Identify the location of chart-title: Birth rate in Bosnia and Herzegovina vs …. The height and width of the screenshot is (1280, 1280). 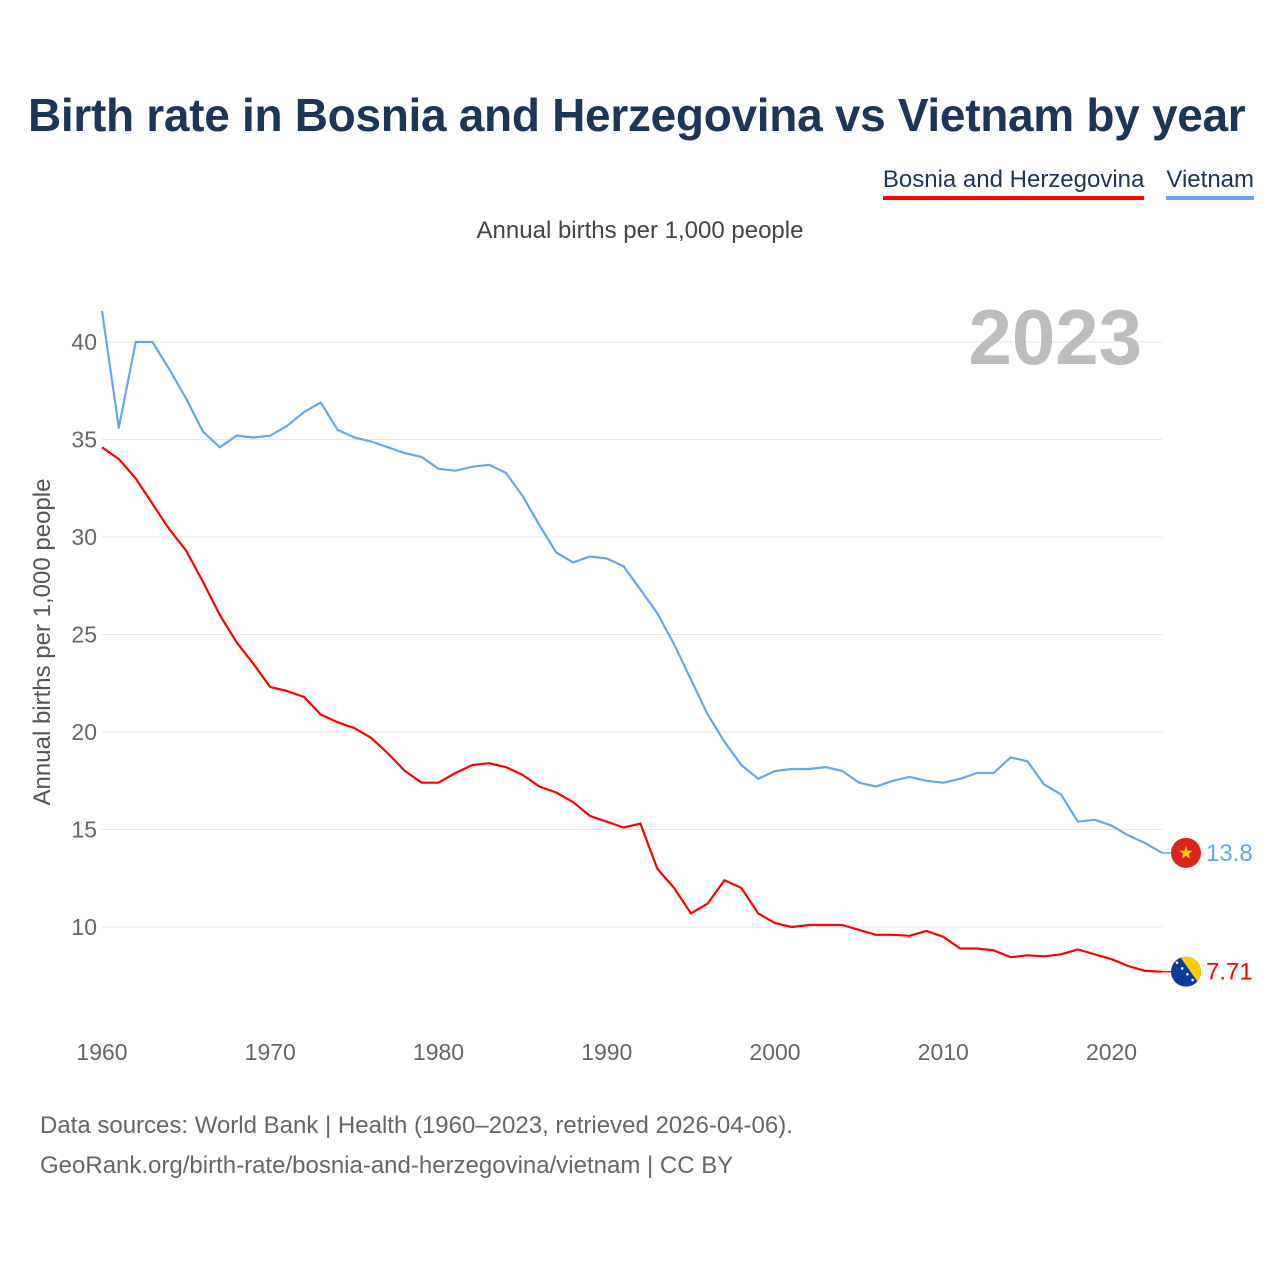
(637, 115).